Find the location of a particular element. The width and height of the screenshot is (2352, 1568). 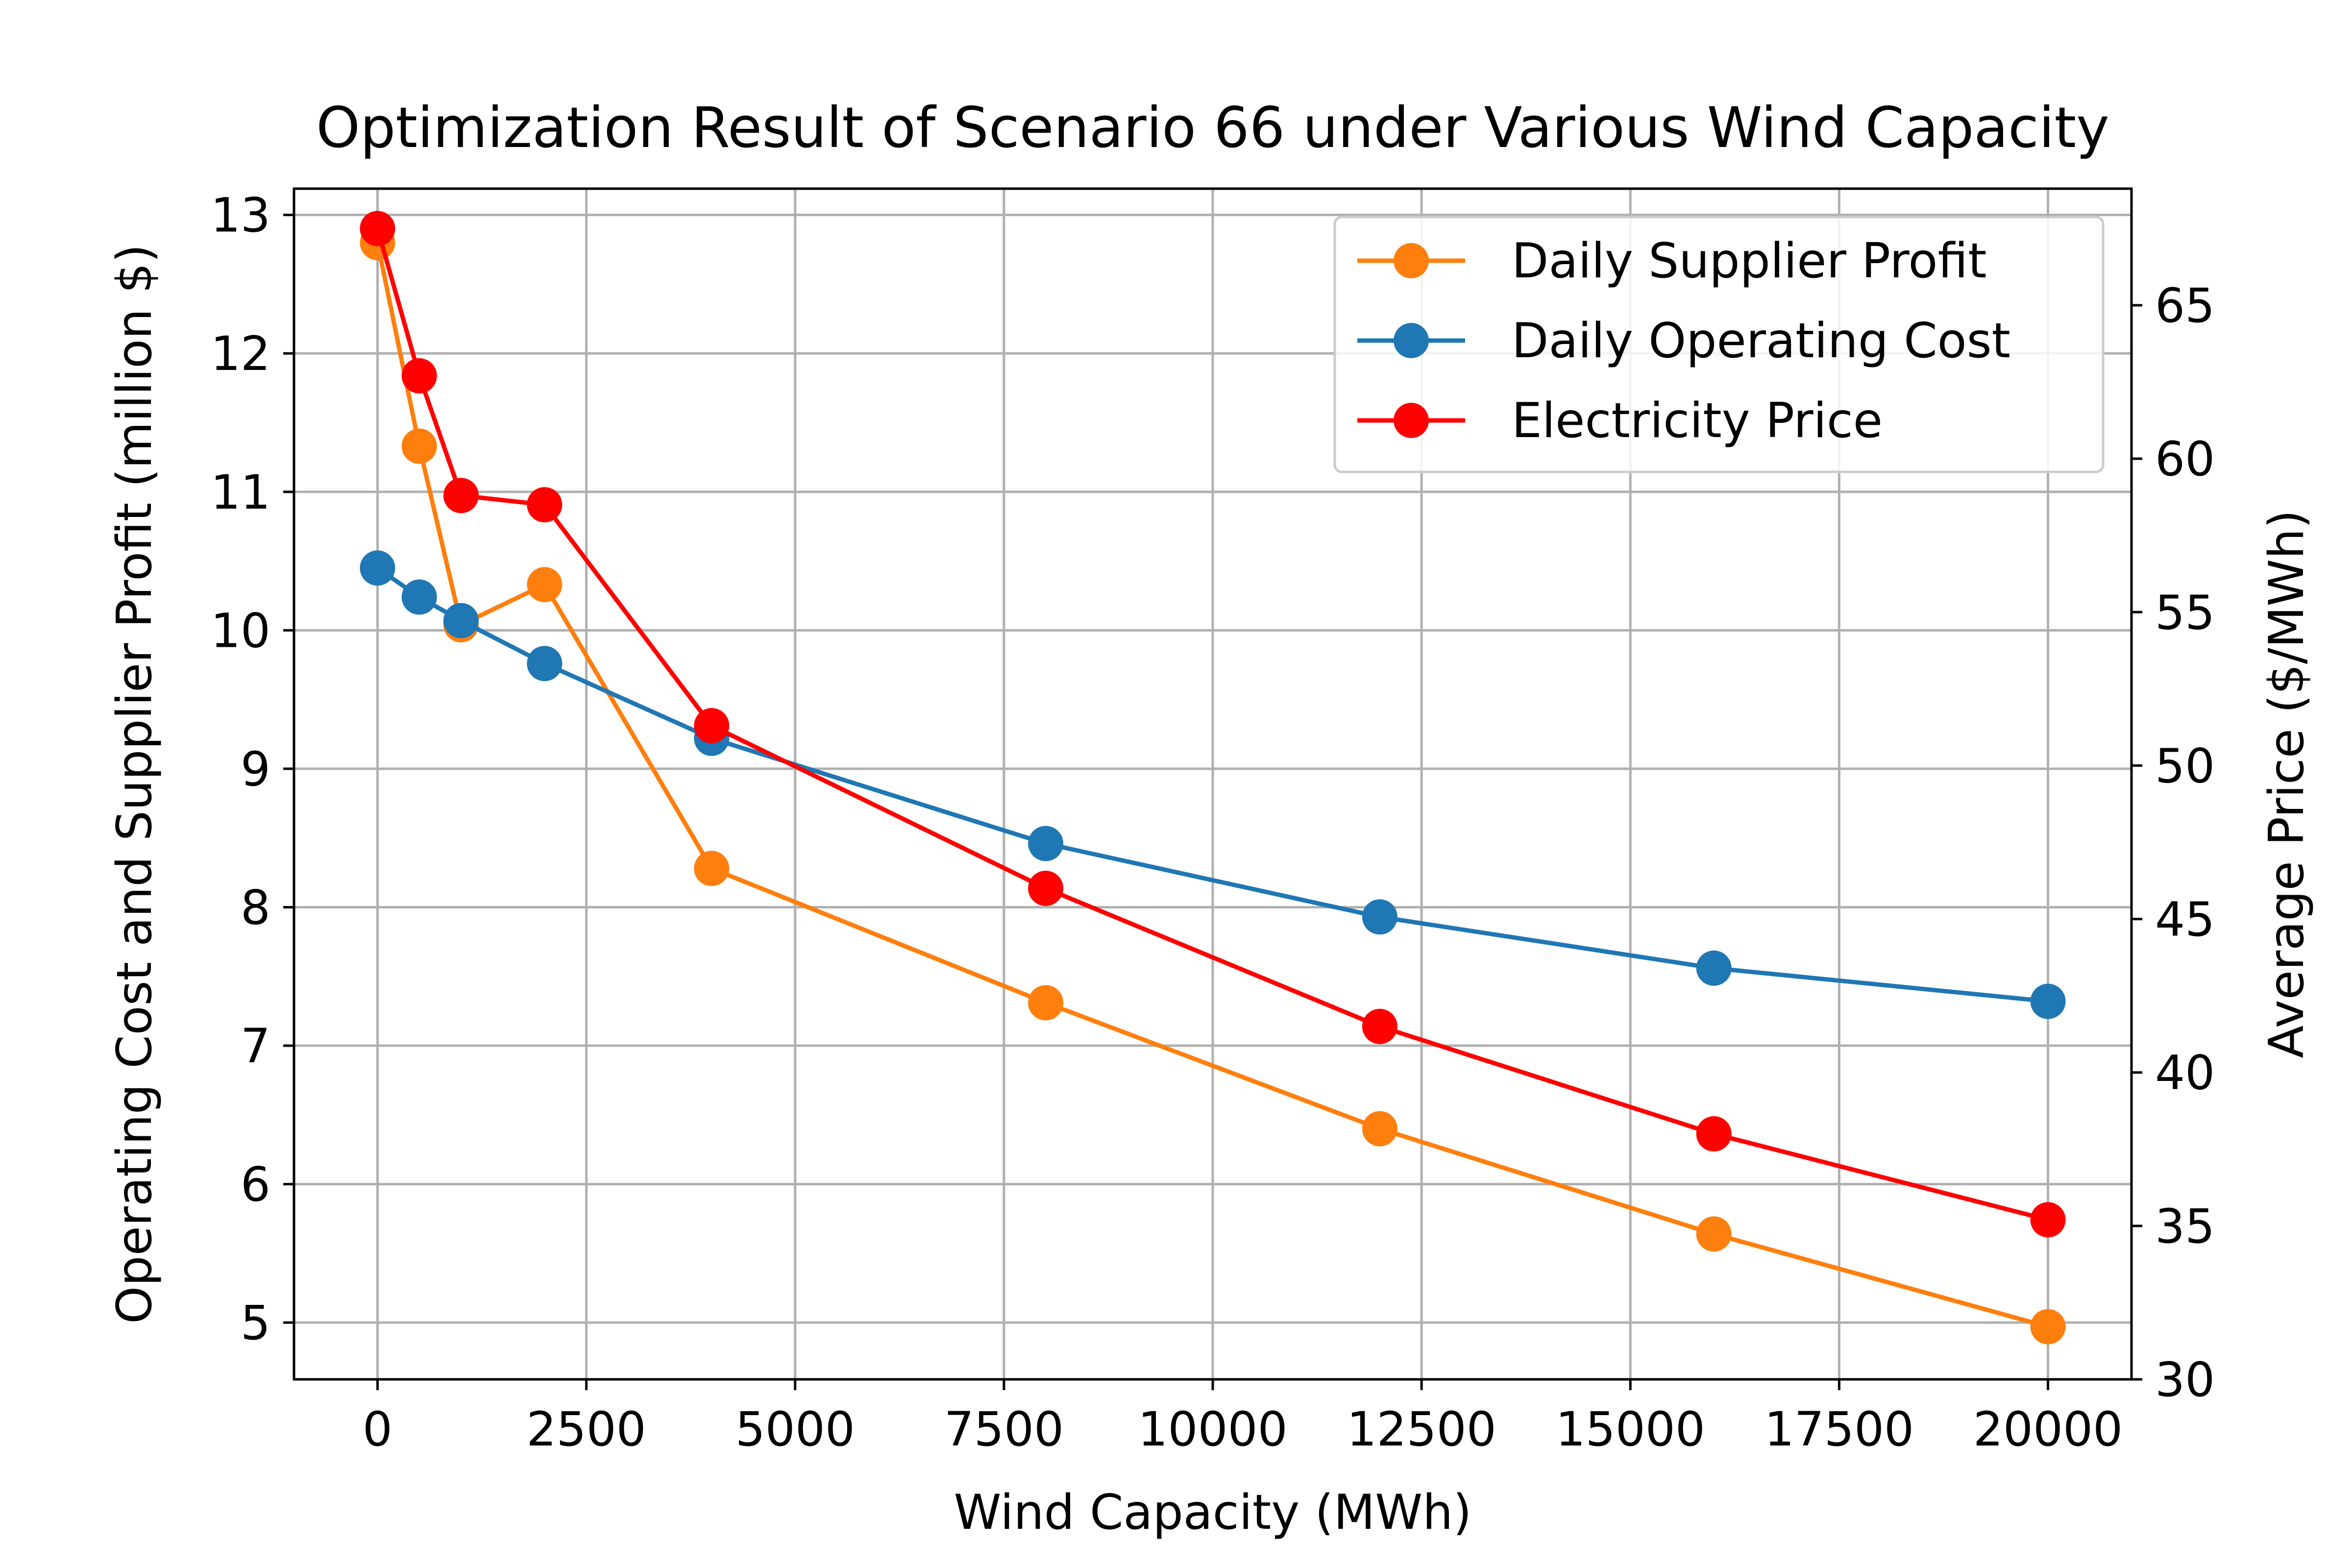

x-tick-label: 10000 is located at coordinates (1212, 1429).